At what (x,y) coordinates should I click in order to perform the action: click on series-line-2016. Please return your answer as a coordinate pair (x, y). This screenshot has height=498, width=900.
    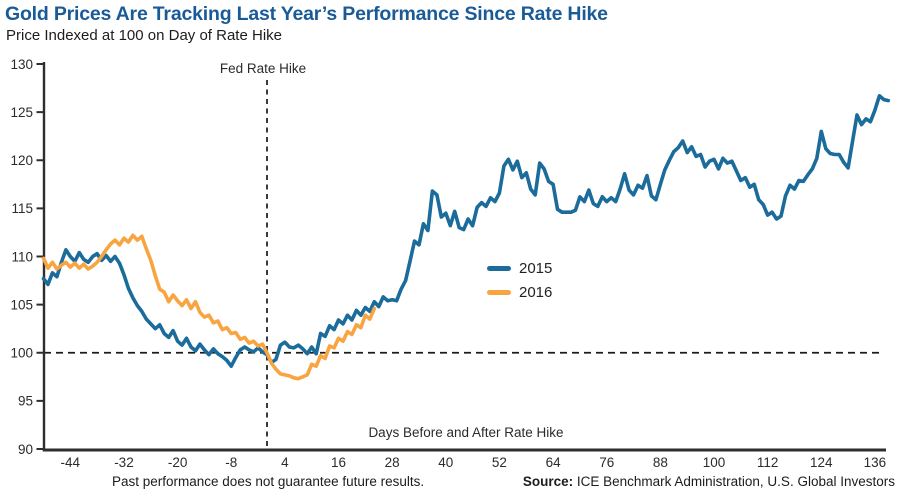
    Looking at the image, I should click on (209, 307).